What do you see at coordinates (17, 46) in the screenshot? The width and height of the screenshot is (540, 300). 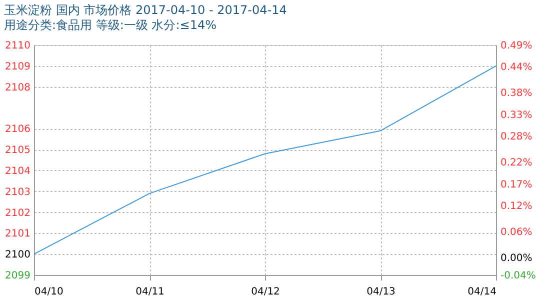 I see `y-tick-label: 2110` at bounding box center [17, 46].